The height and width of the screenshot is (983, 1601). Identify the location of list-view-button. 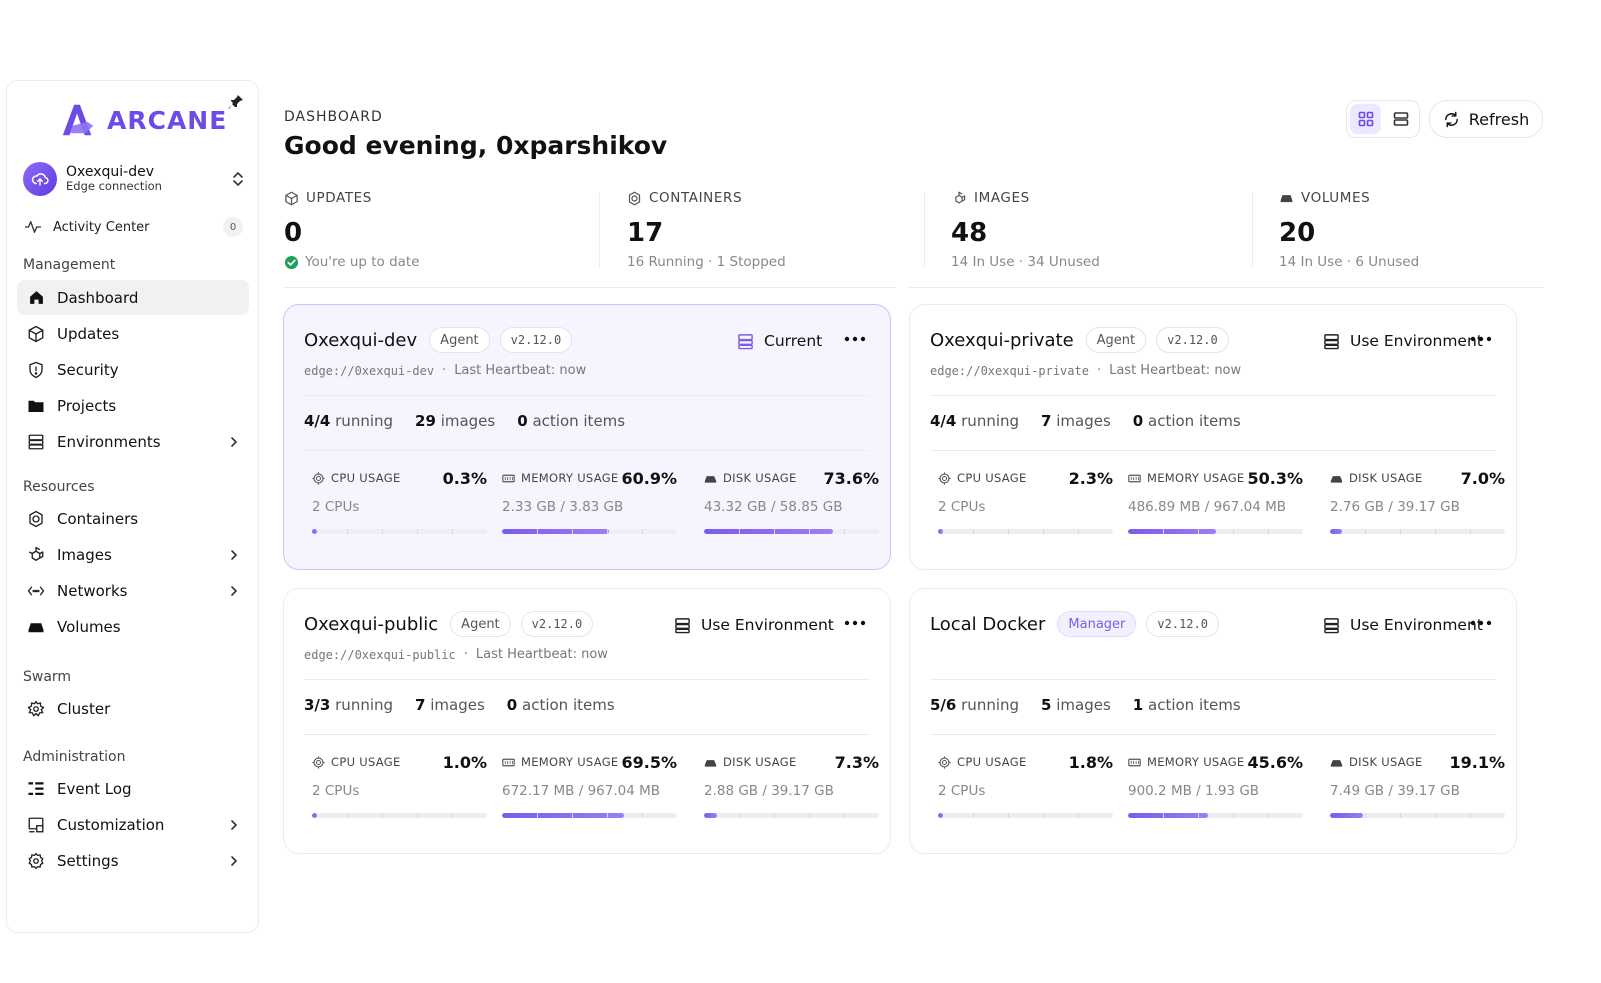
(1400, 119).